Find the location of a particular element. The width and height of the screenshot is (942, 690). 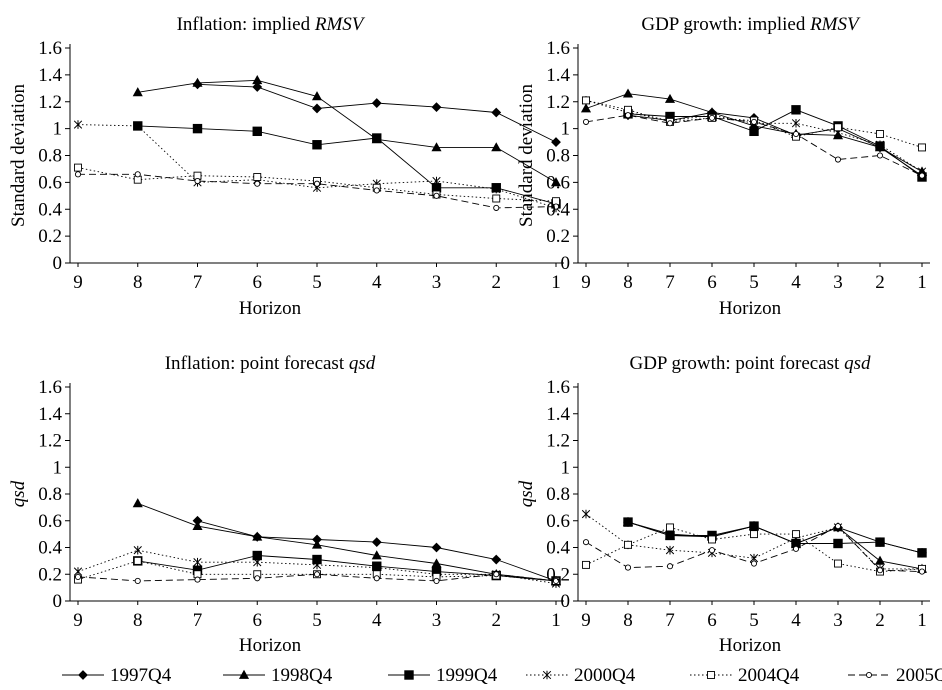

x-tick-label: 2 is located at coordinates (497, 620).